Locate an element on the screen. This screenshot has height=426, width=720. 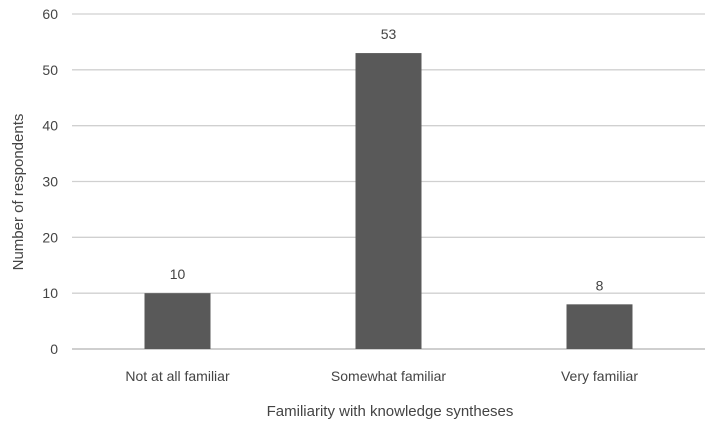
data-label: 8 is located at coordinates (600, 285).